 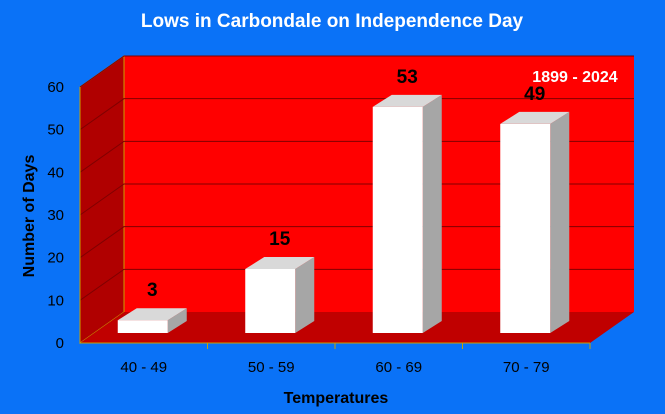 I want to click on x-axis-title: Temperatures, so click(x=336, y=398).